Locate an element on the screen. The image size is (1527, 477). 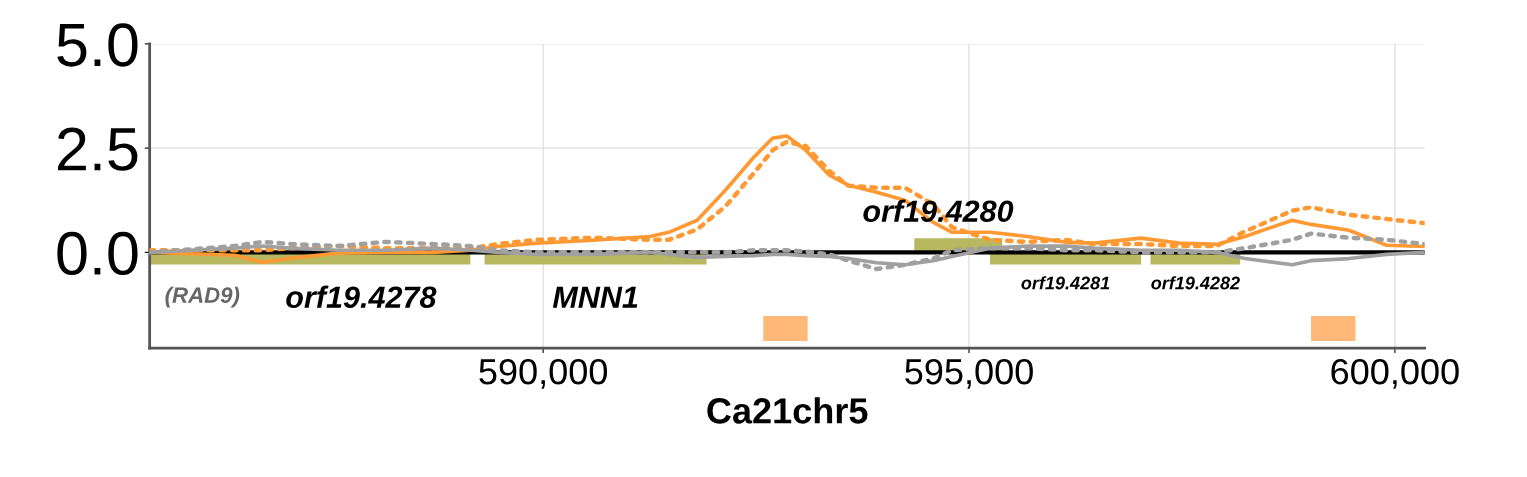
annotation: orf19.4281 is located at coordinates (1065, 283).